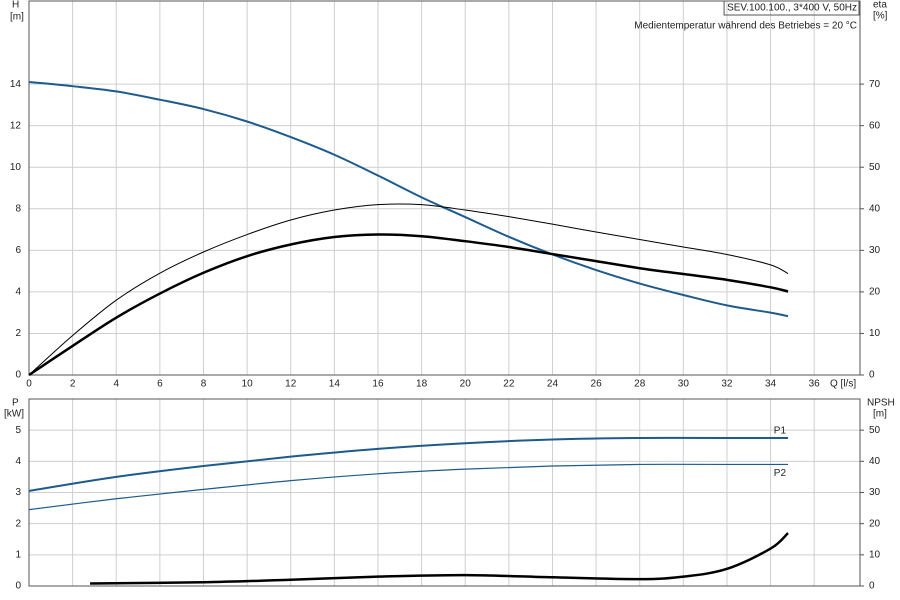 The height and width of the screenshot is (600, 900). I want to click on y-axis-label: P, so click(15, 403).